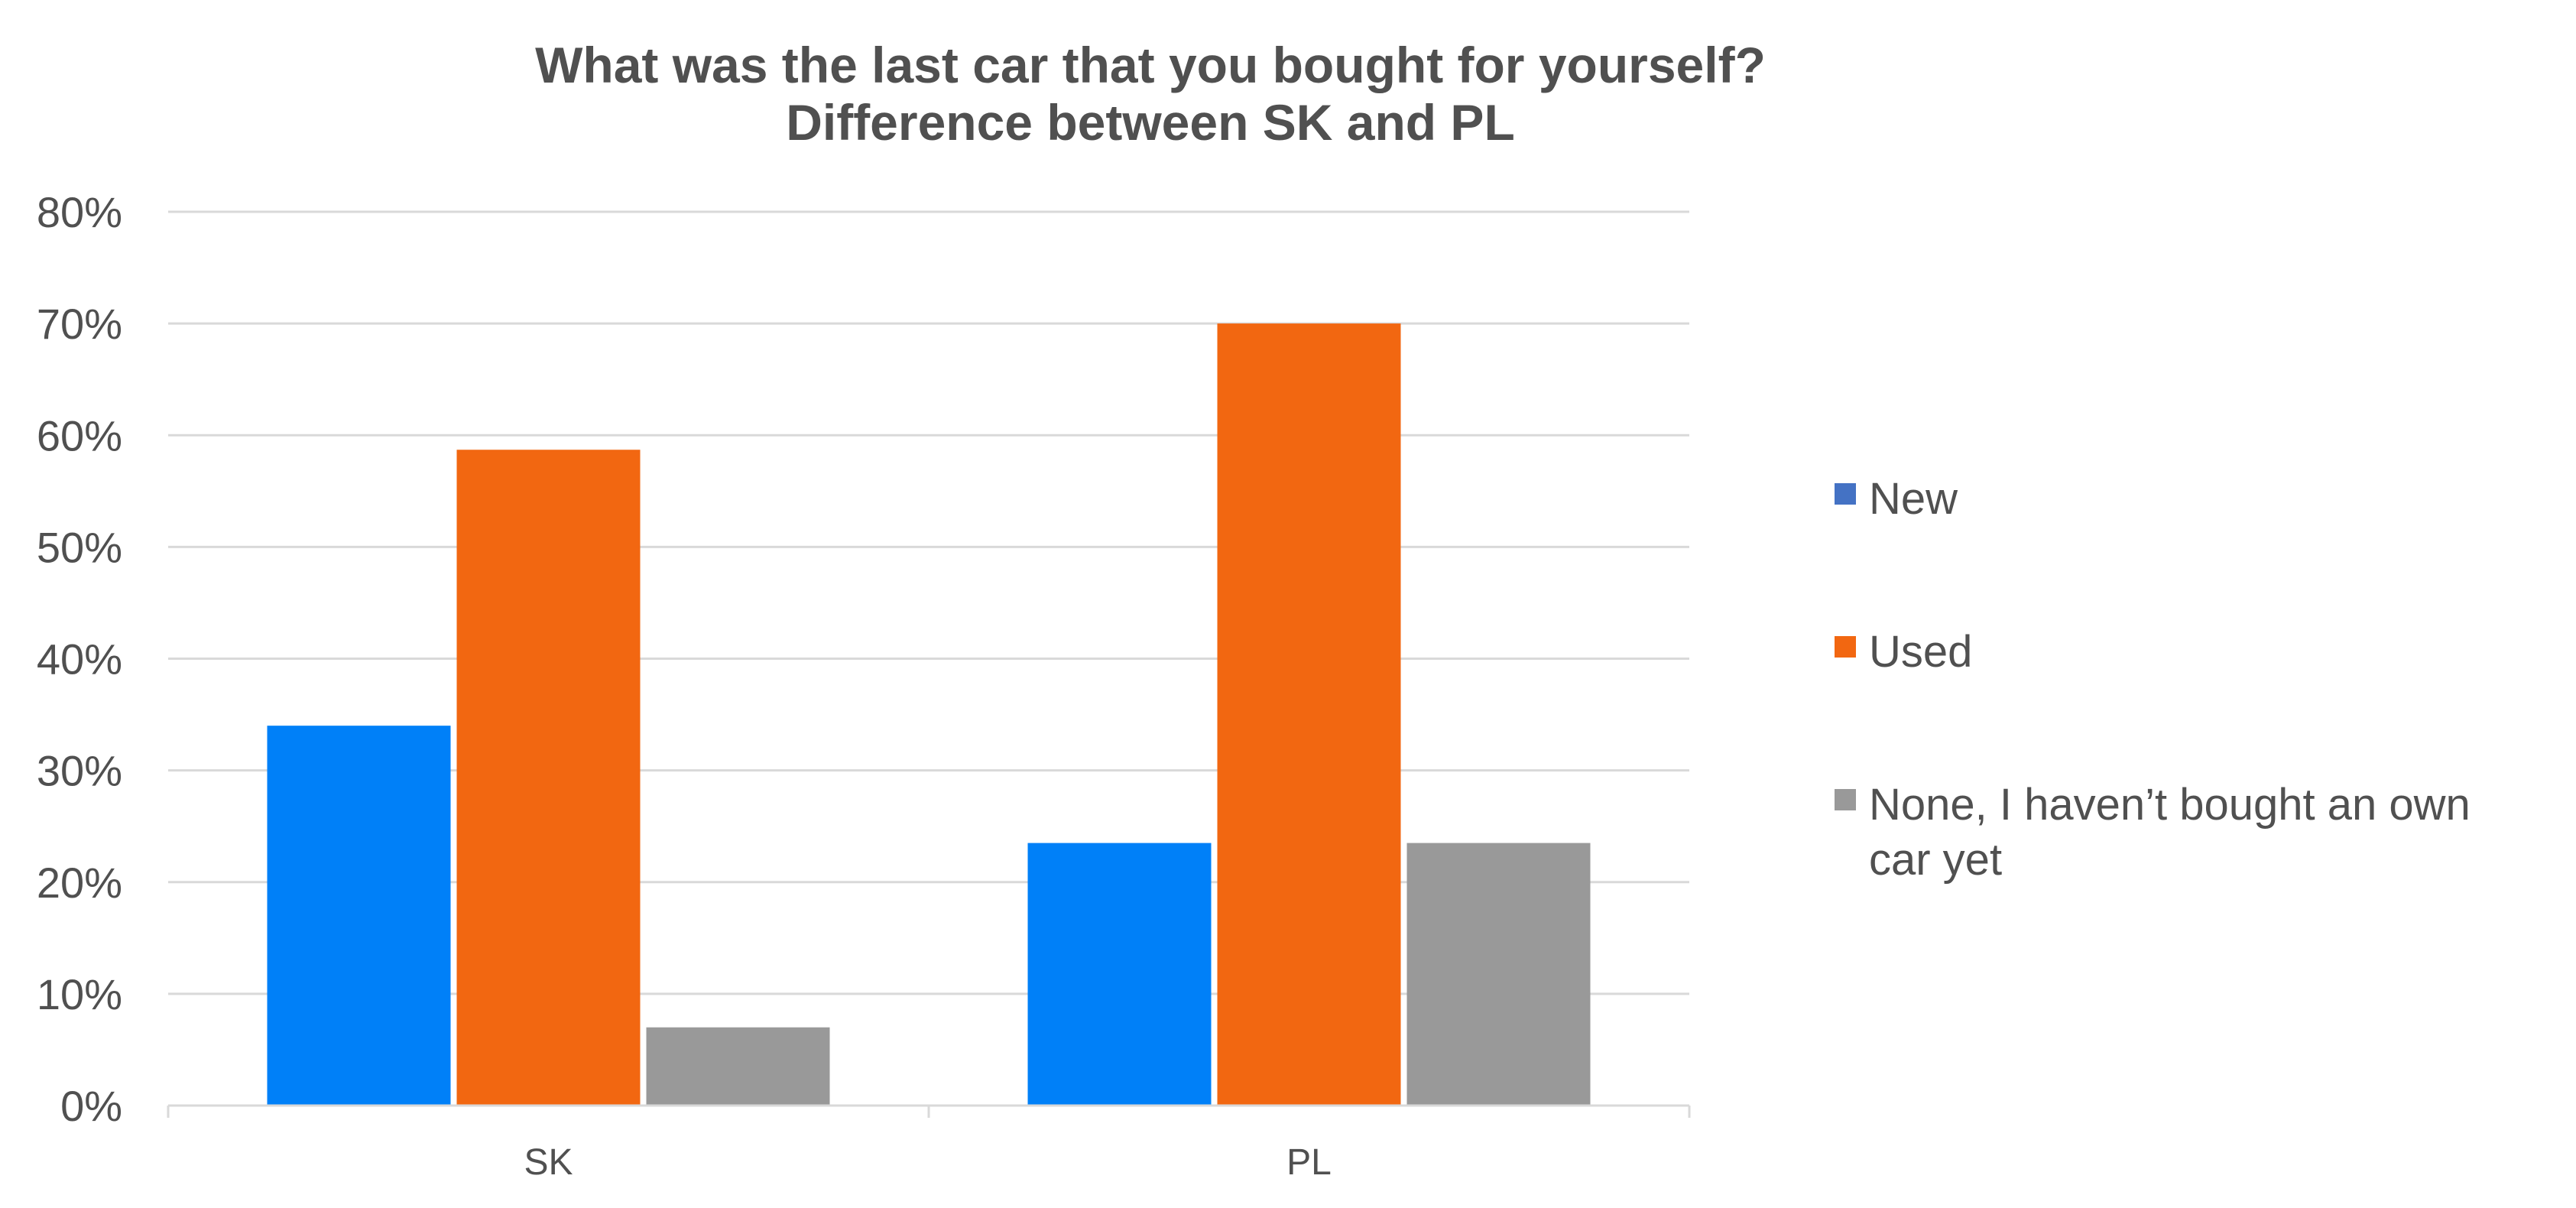  I want to click on y-tick-label: 20%, so click(79, 883).